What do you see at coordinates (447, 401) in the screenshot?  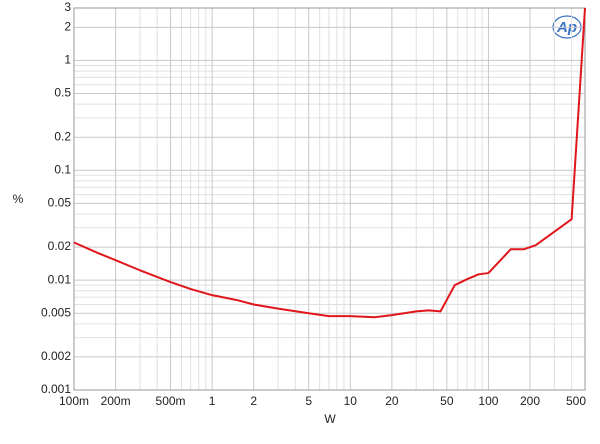 I see `x-tick-label: 50` at bounding box center [447, 401].